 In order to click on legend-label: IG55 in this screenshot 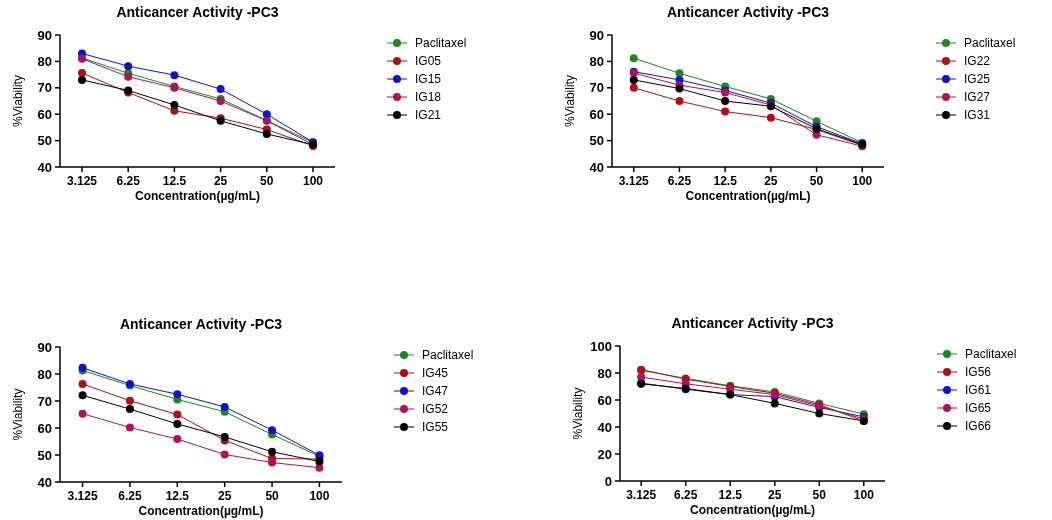, I will do `click(435, 427)`.